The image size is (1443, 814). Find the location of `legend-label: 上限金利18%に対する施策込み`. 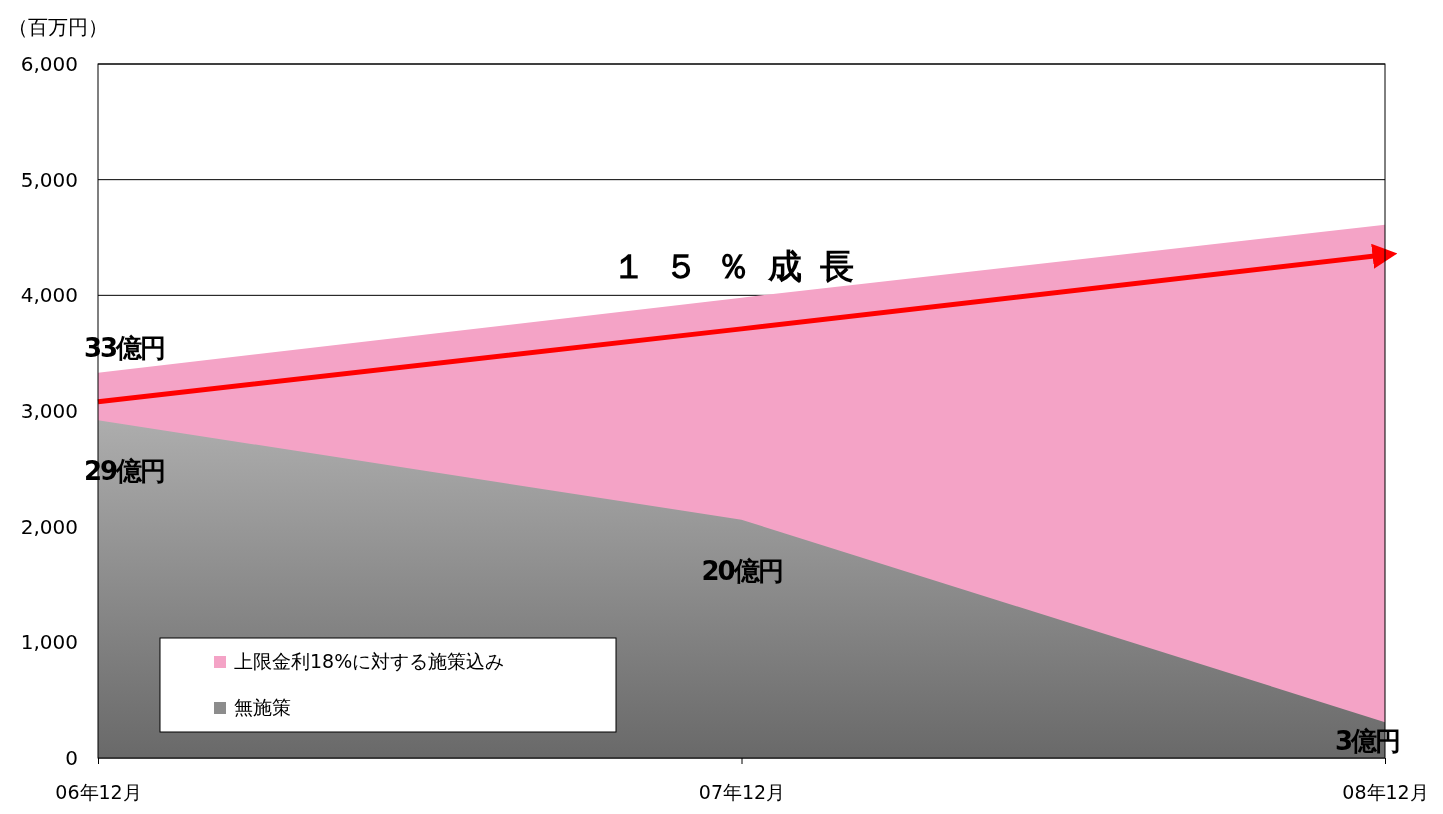

legend-label: 上限金利18%に対する施策込み is located at coordinates (369, 661).